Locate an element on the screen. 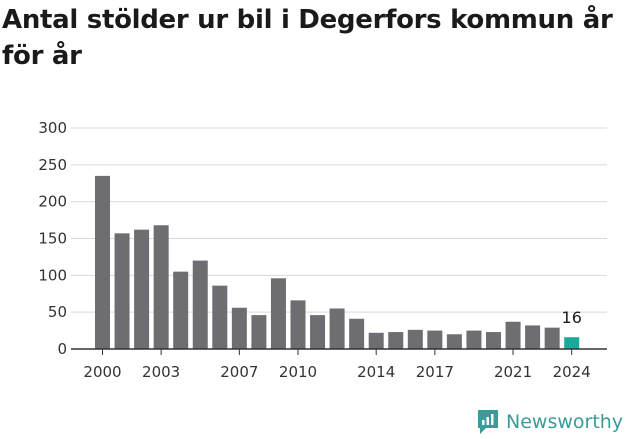 Image resolution: width=631 pixels, height=439 pixels. y-tick-label: 300 is located at coordinates (52, 128).